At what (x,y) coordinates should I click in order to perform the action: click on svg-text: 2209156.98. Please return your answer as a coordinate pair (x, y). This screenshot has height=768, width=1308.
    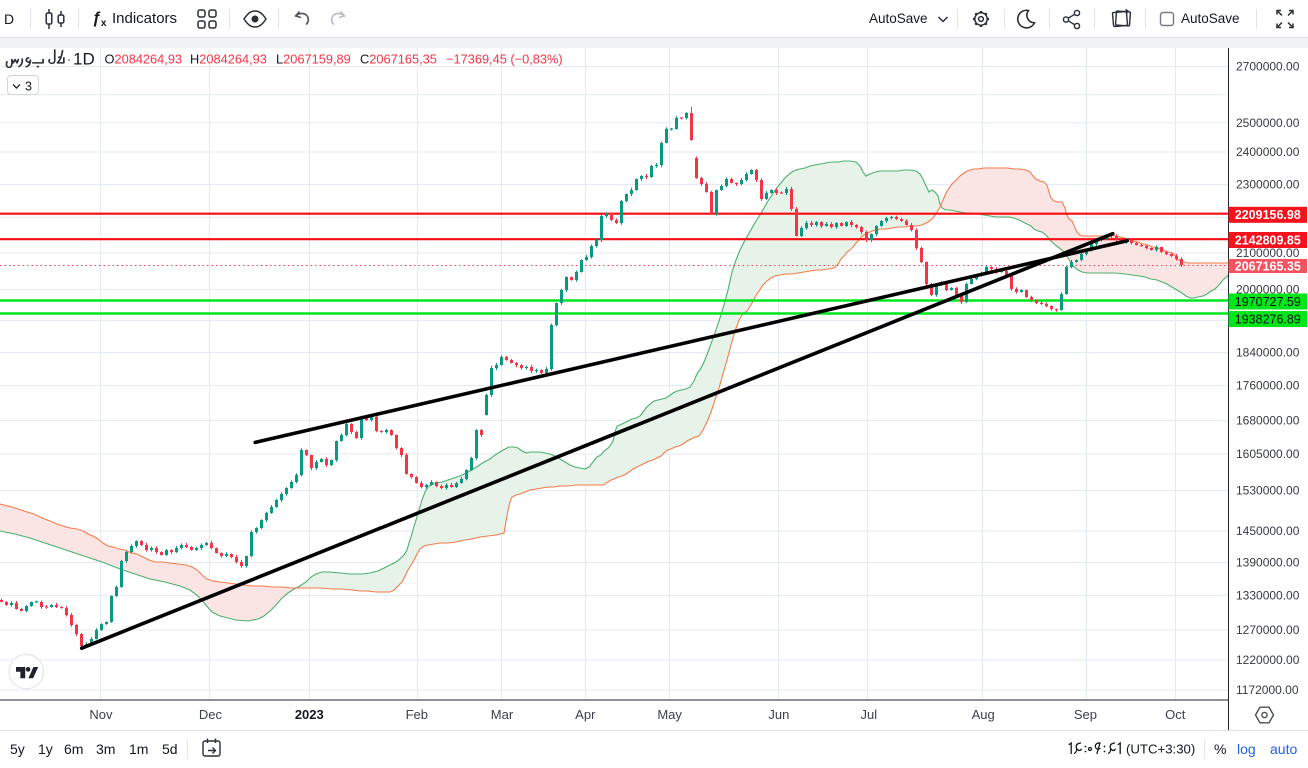
    Looking at the image, I should click on (1268, 215).